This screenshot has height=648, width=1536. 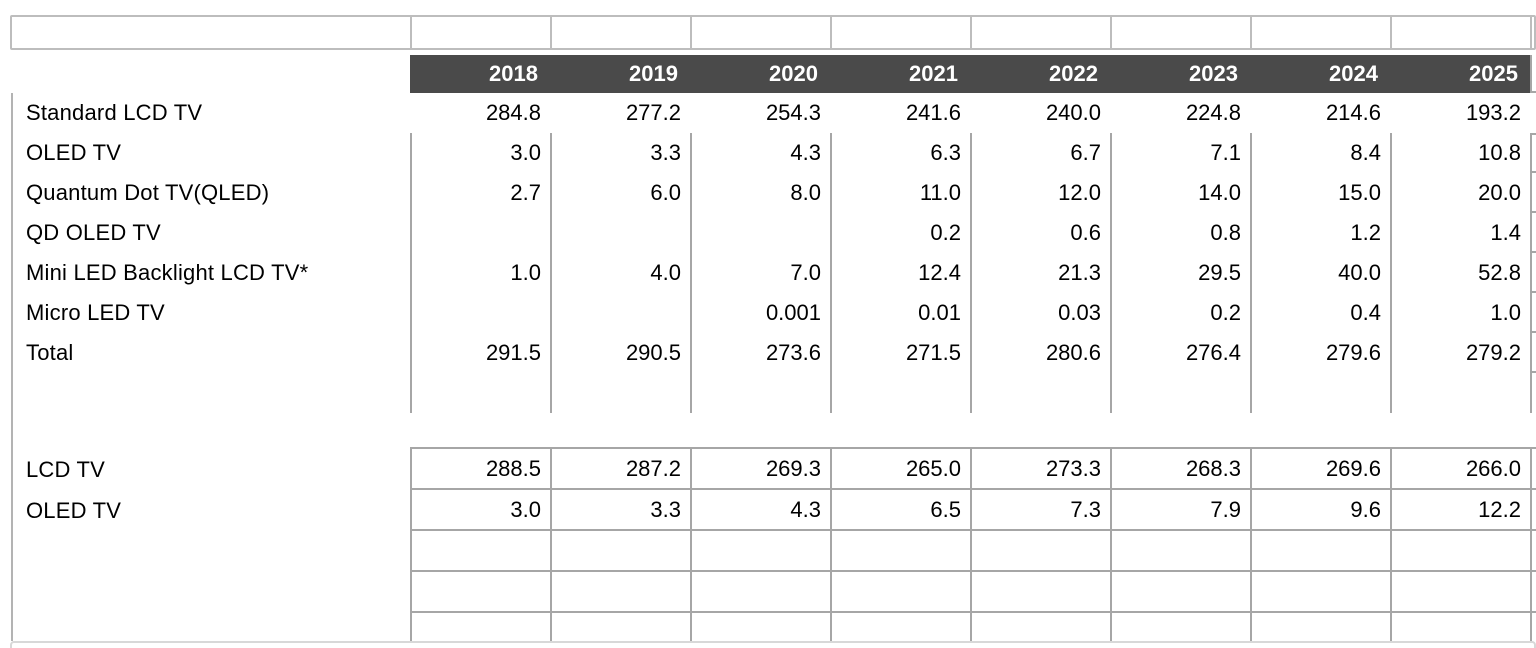 I want to click on cell-value: 2.7, so click(x=480, y=193).